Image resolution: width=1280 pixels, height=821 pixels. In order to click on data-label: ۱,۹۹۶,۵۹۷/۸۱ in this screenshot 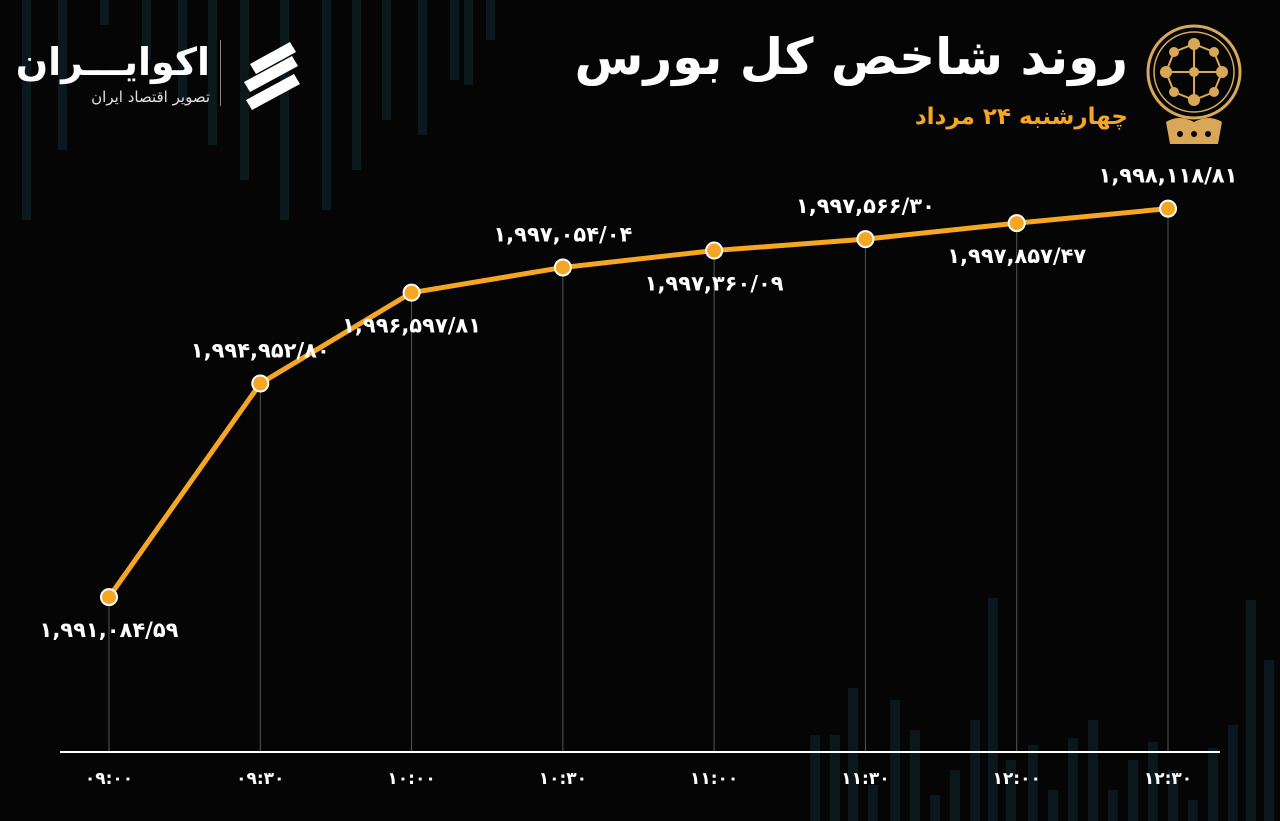, I will do `click(411, 326)`.